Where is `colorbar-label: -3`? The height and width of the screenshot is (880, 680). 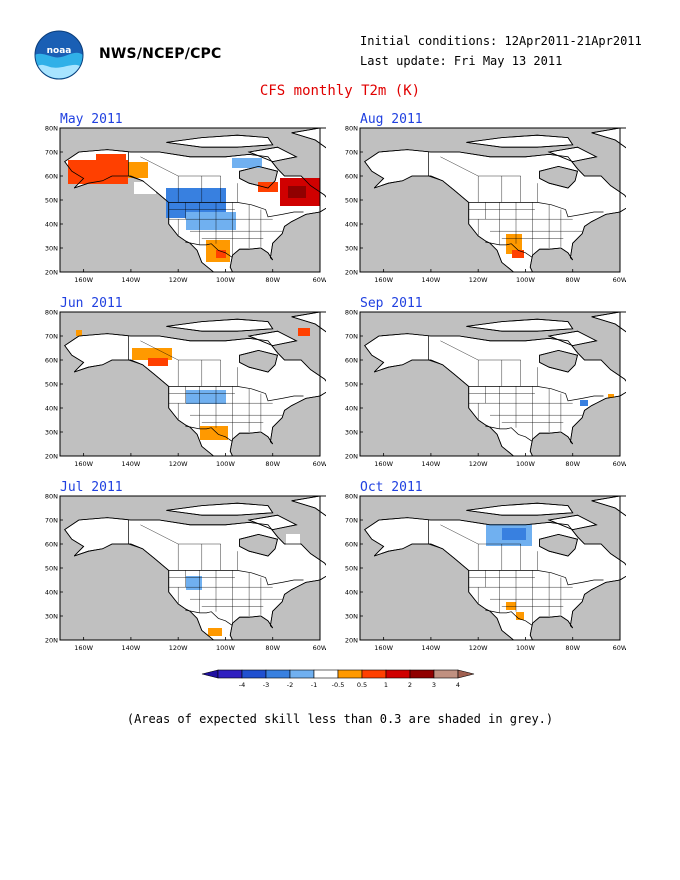 colorbar-label: -3 is located at coordinates (266, 685).